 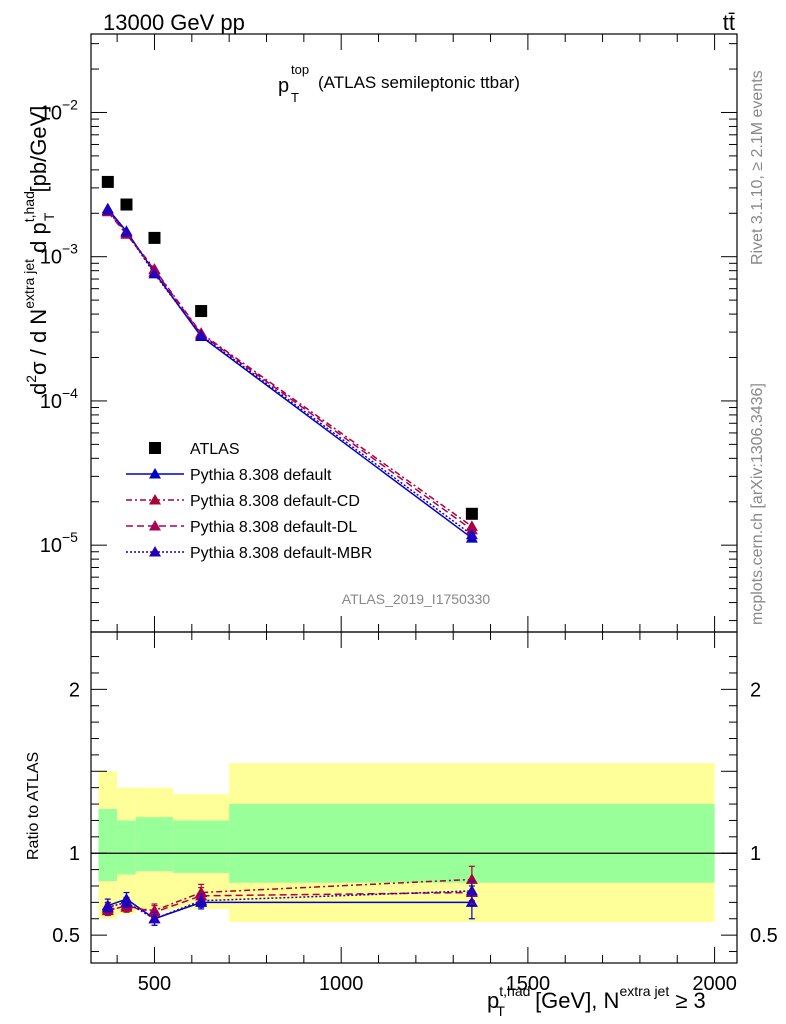 I want to click on main-y-axis-label: d2σ / d Nextra jet d pt,had T [pb/GeV], so click(x=39, y=250).